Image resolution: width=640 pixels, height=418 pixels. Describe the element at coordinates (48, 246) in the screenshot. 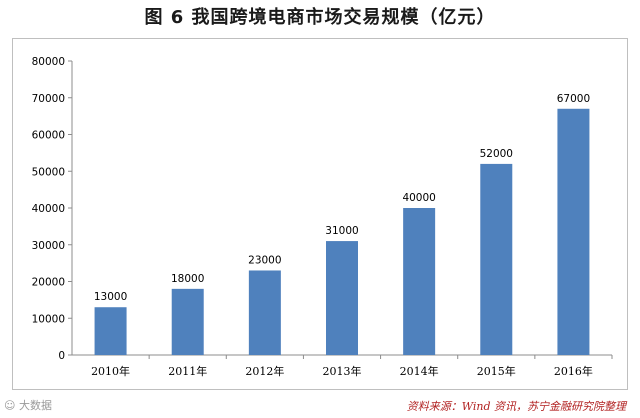

I see `y-tick-label: 30000` at that location.